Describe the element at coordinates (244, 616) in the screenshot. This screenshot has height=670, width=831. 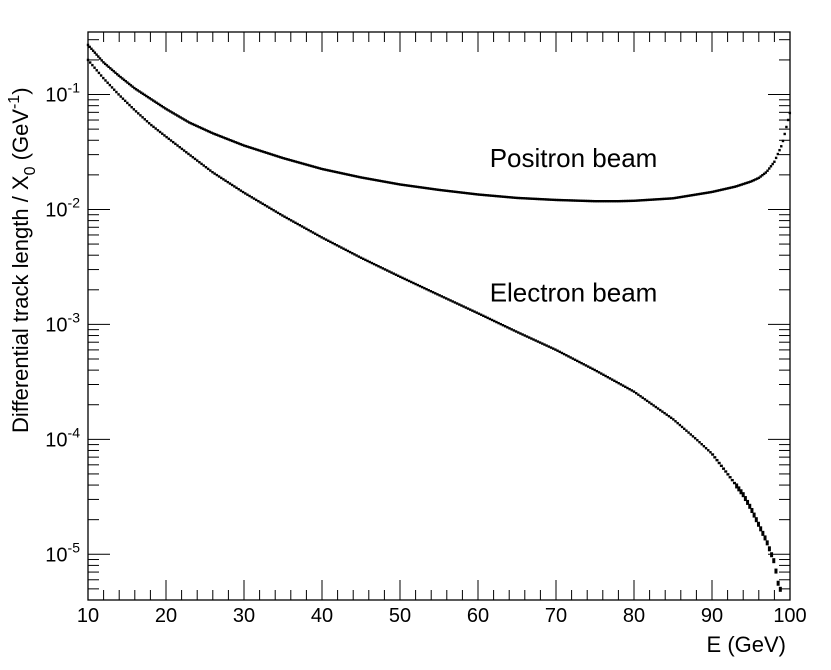
I see `x-tick-label: 30` at that location.